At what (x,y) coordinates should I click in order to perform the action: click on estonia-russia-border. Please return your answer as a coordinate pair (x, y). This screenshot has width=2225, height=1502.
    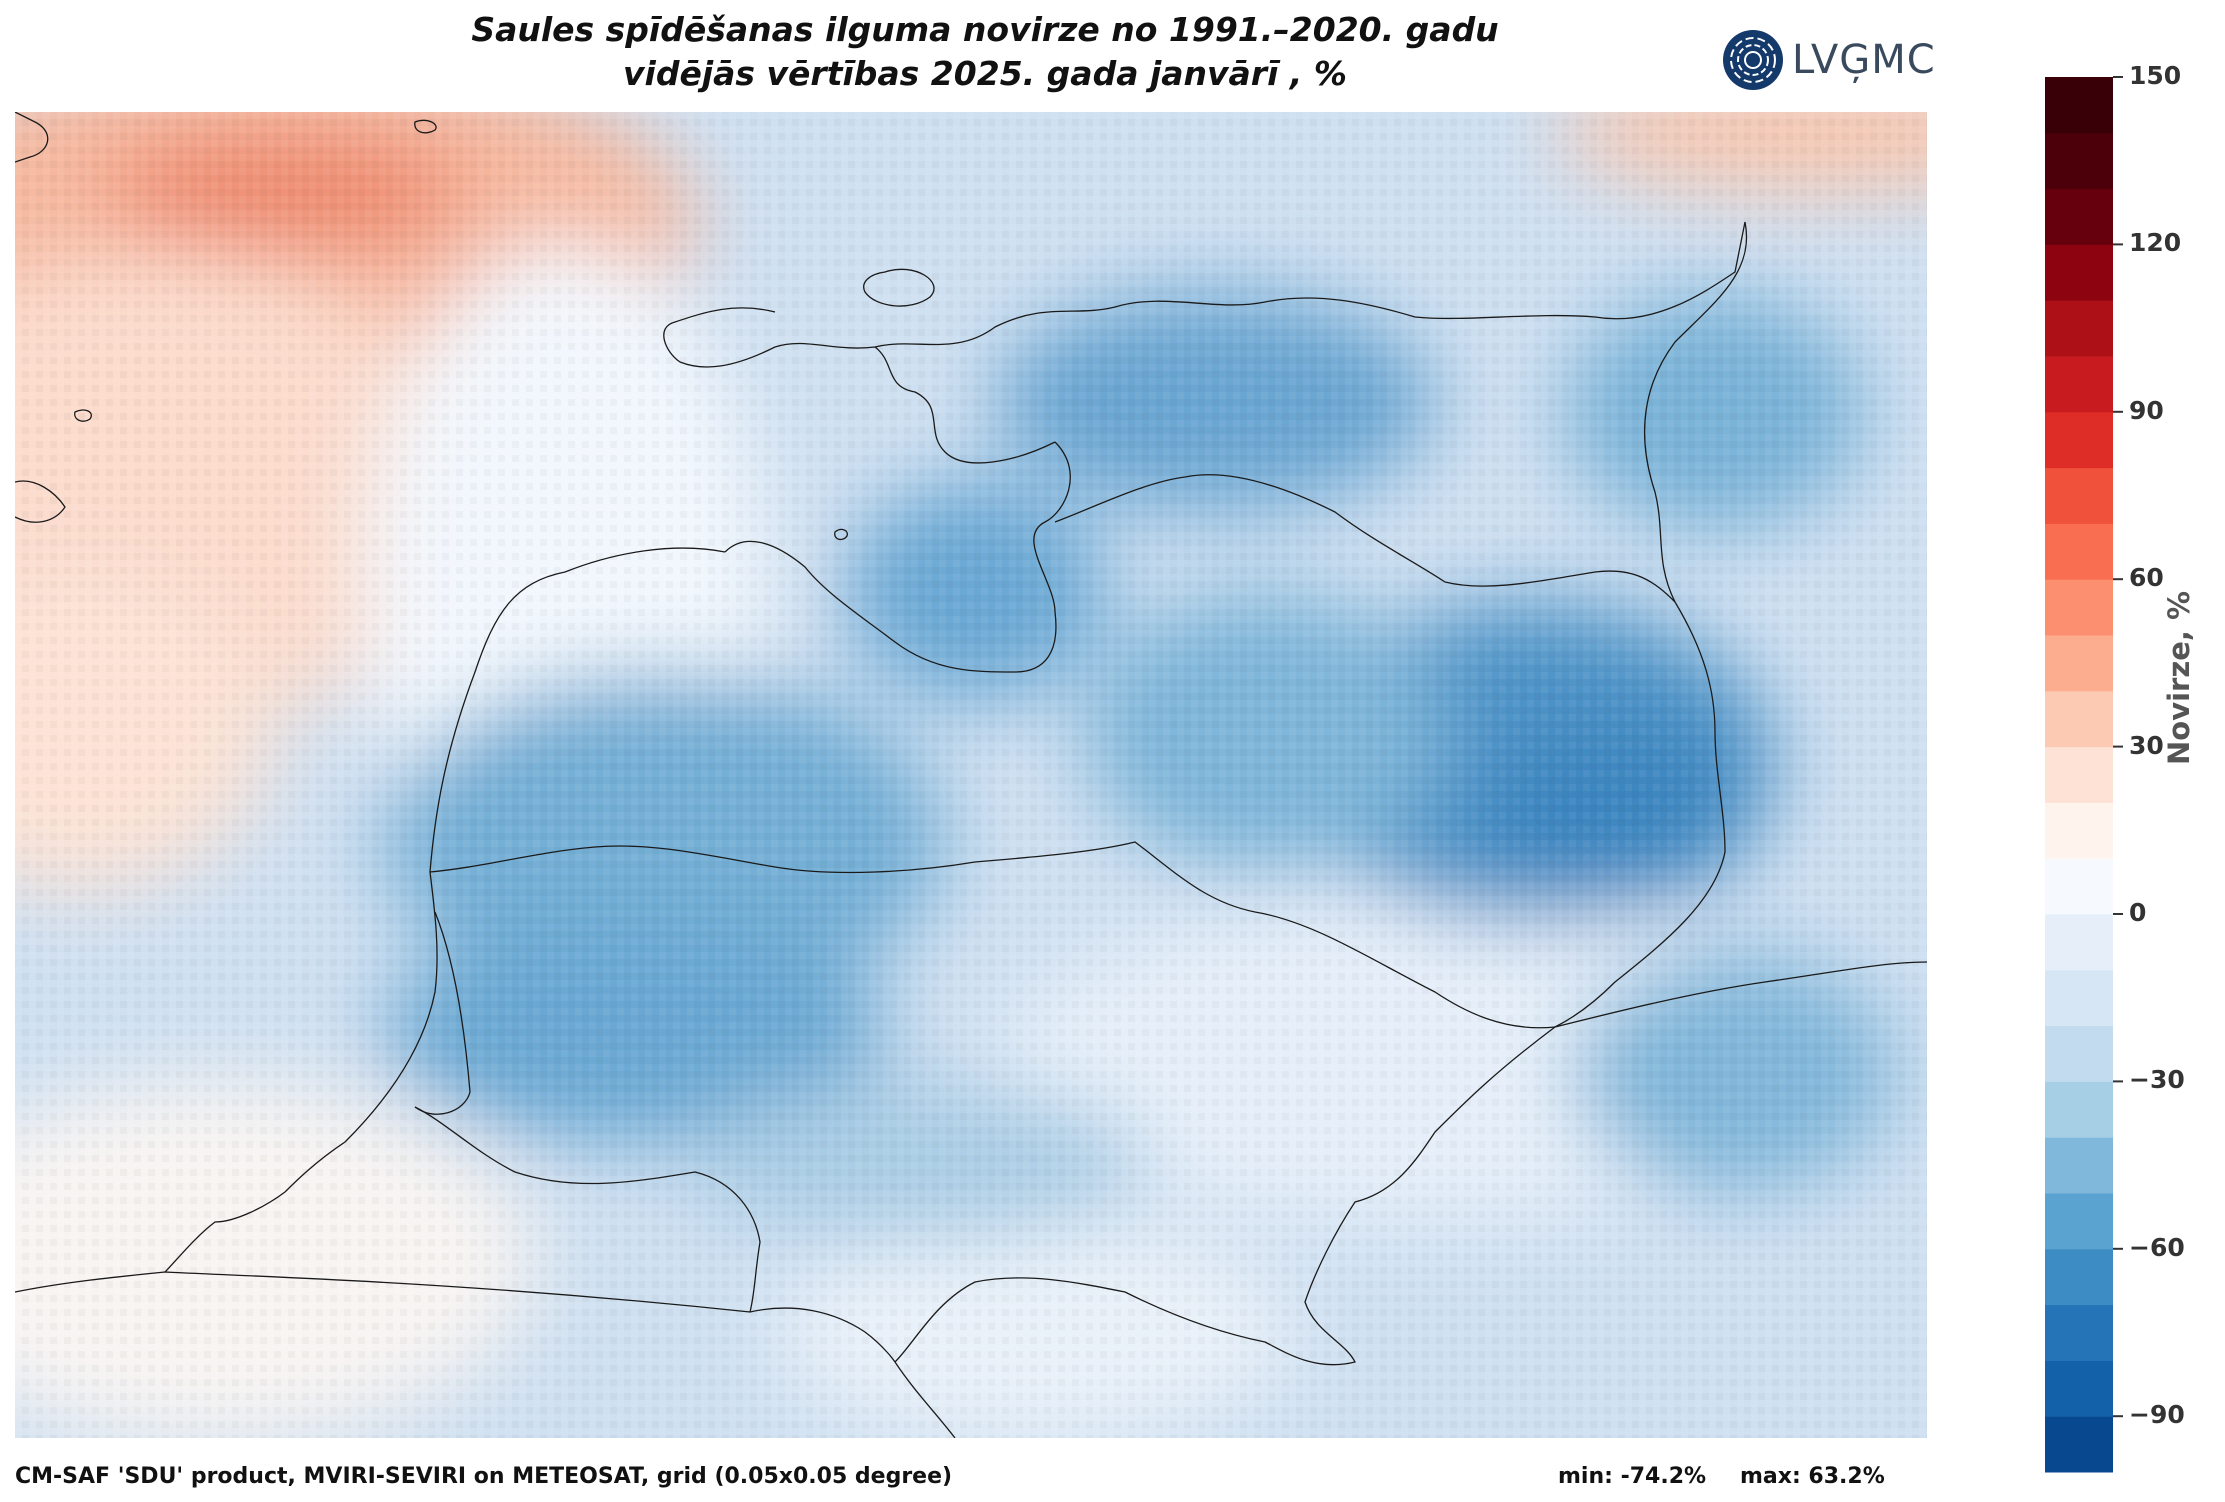
    Looking at the image, I should click on (1696, 412).